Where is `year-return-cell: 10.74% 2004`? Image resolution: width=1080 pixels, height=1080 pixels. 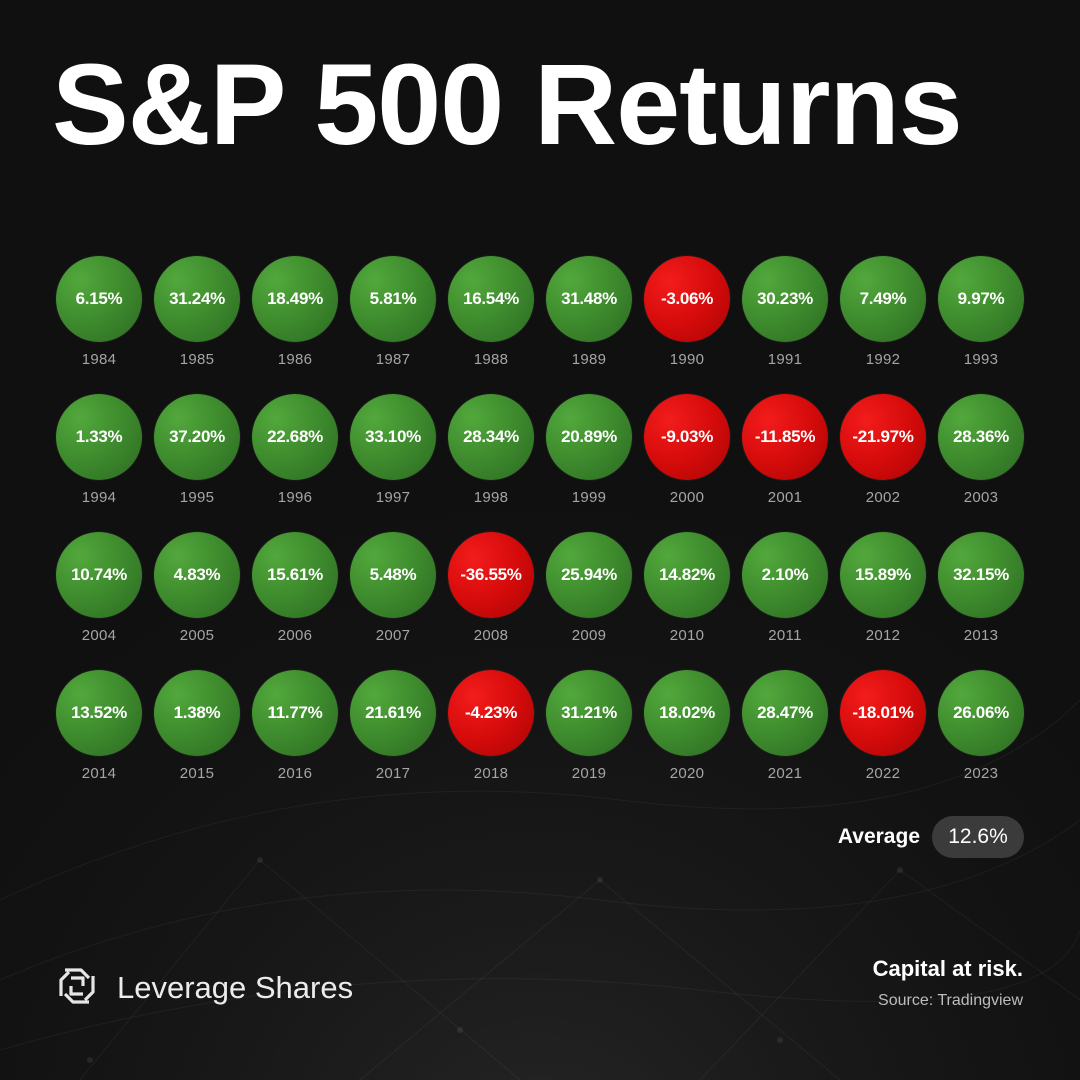
year-return-cell: 10.74% 2004 is located at coordinates (100, 592).